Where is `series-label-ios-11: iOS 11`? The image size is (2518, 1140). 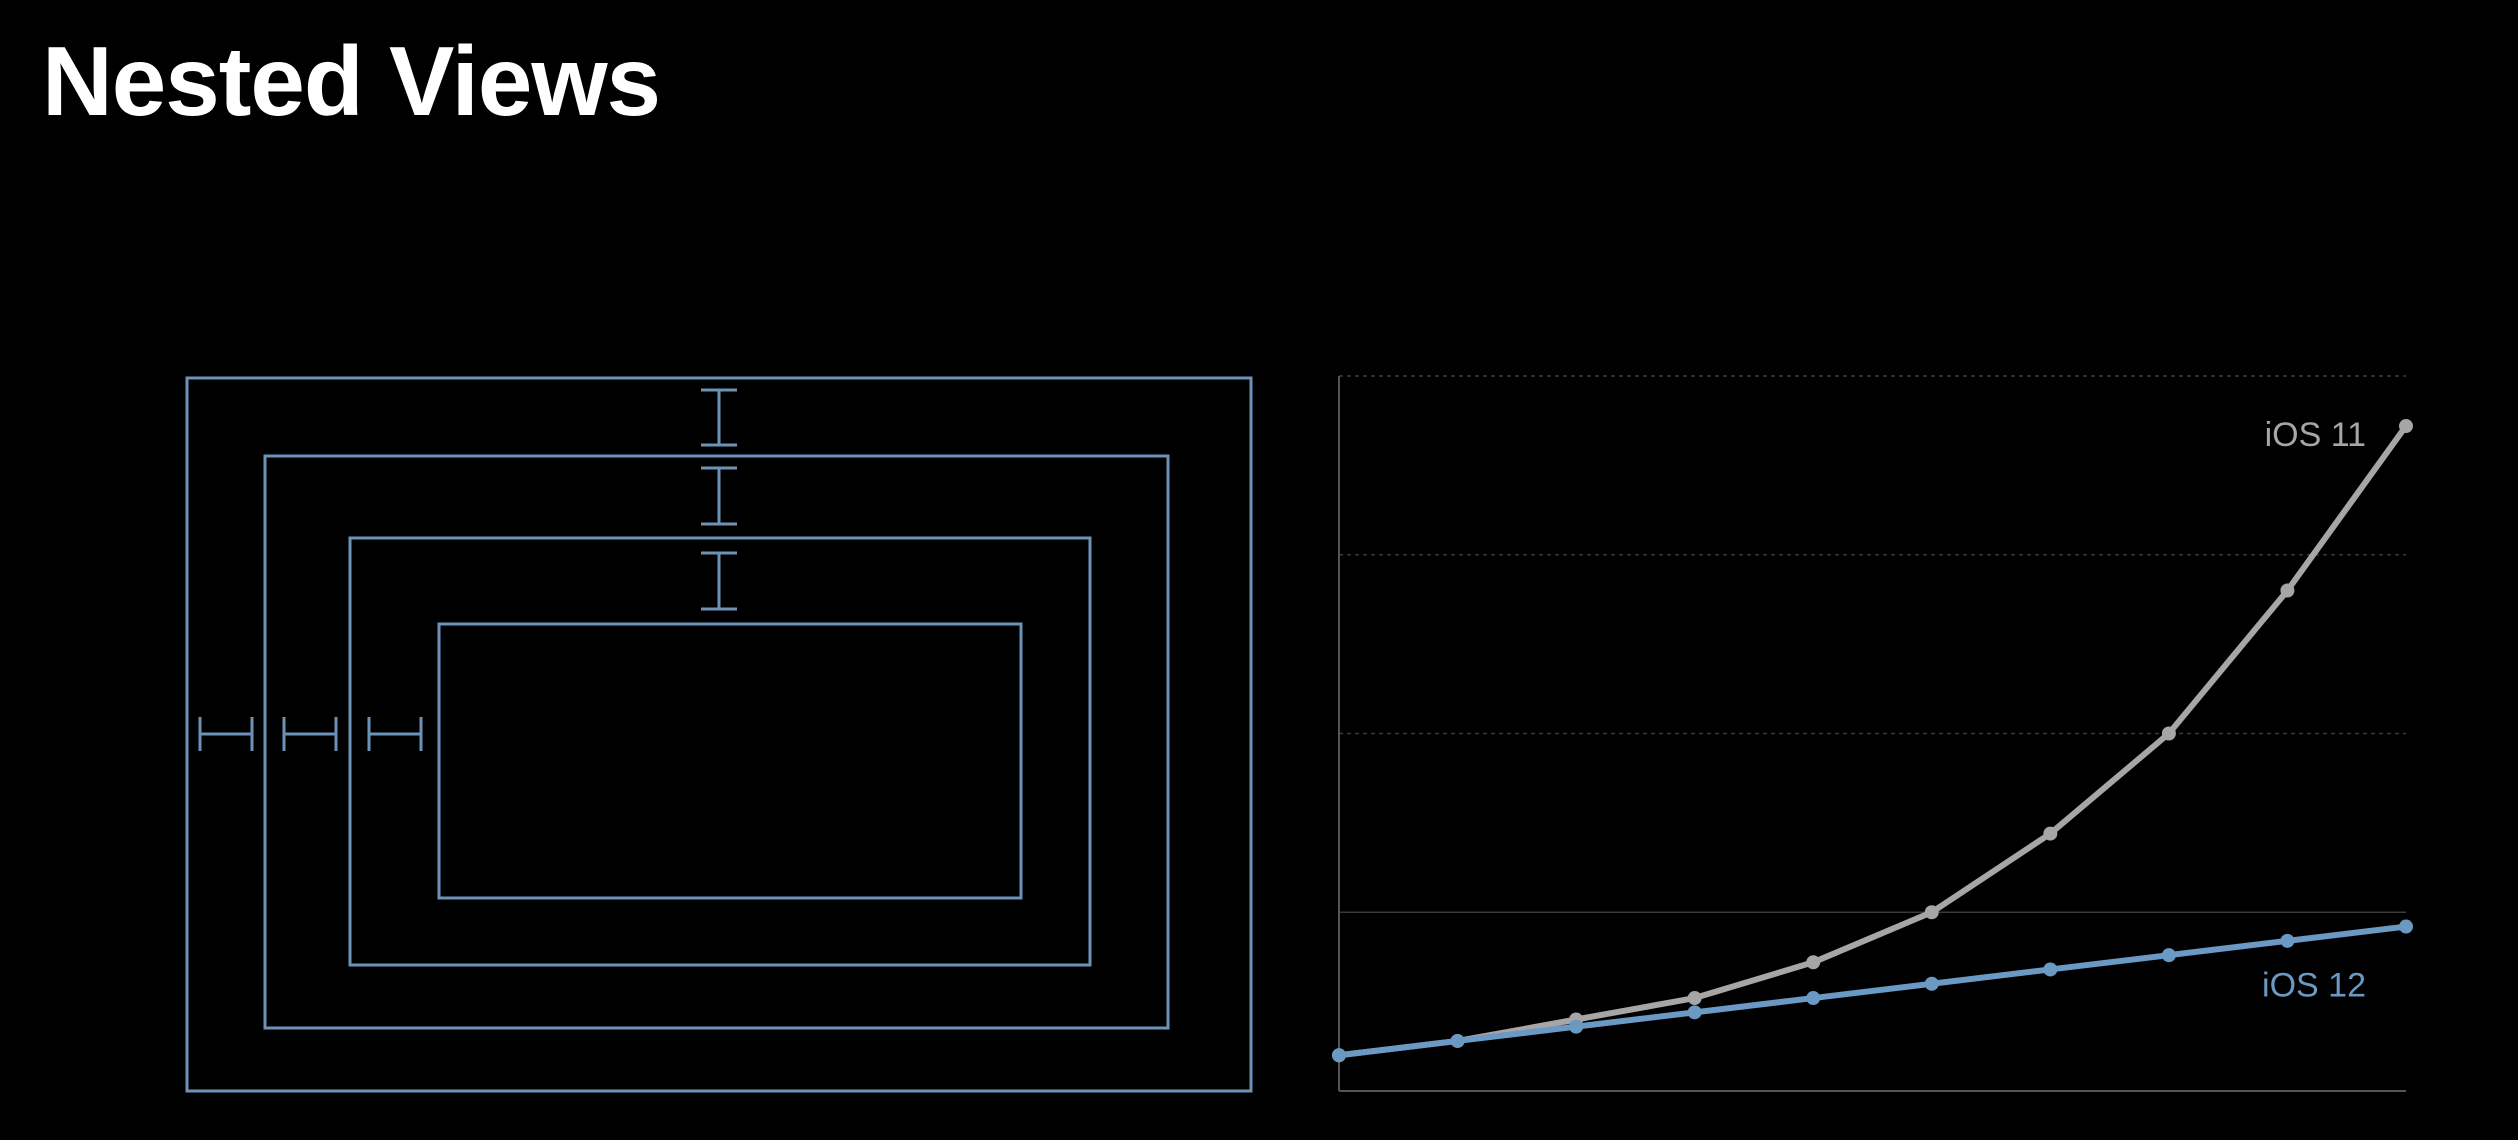 series-label-ios-11: iOS 11 is located at coordinates (2315, 435).